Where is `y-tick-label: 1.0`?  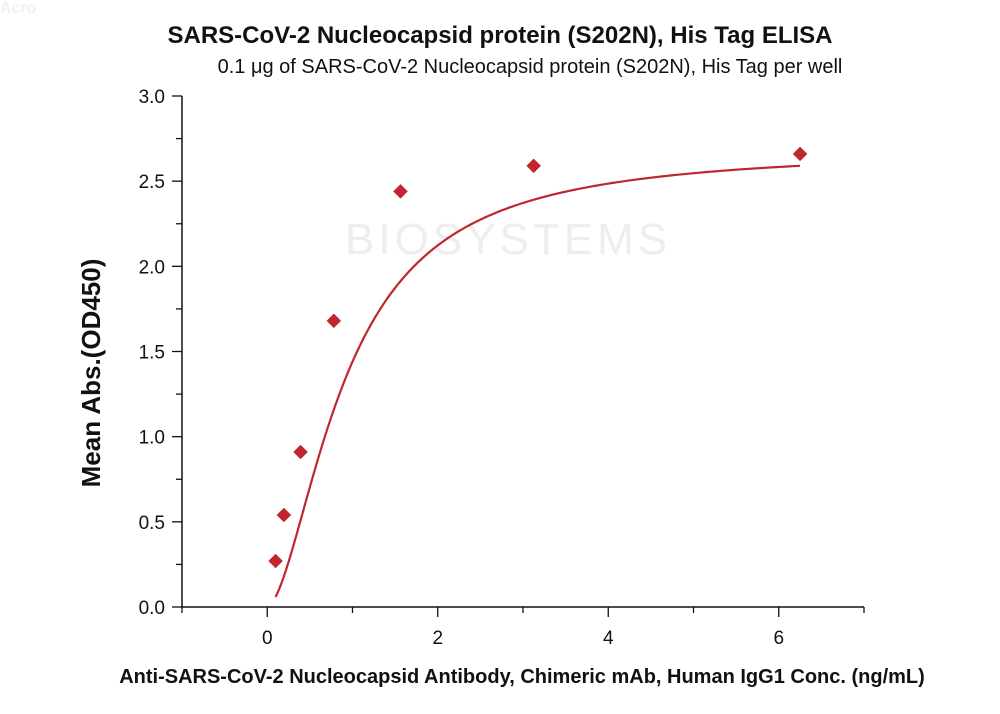 y-tick-label: 1.0 is located at coordinates (152, 438).